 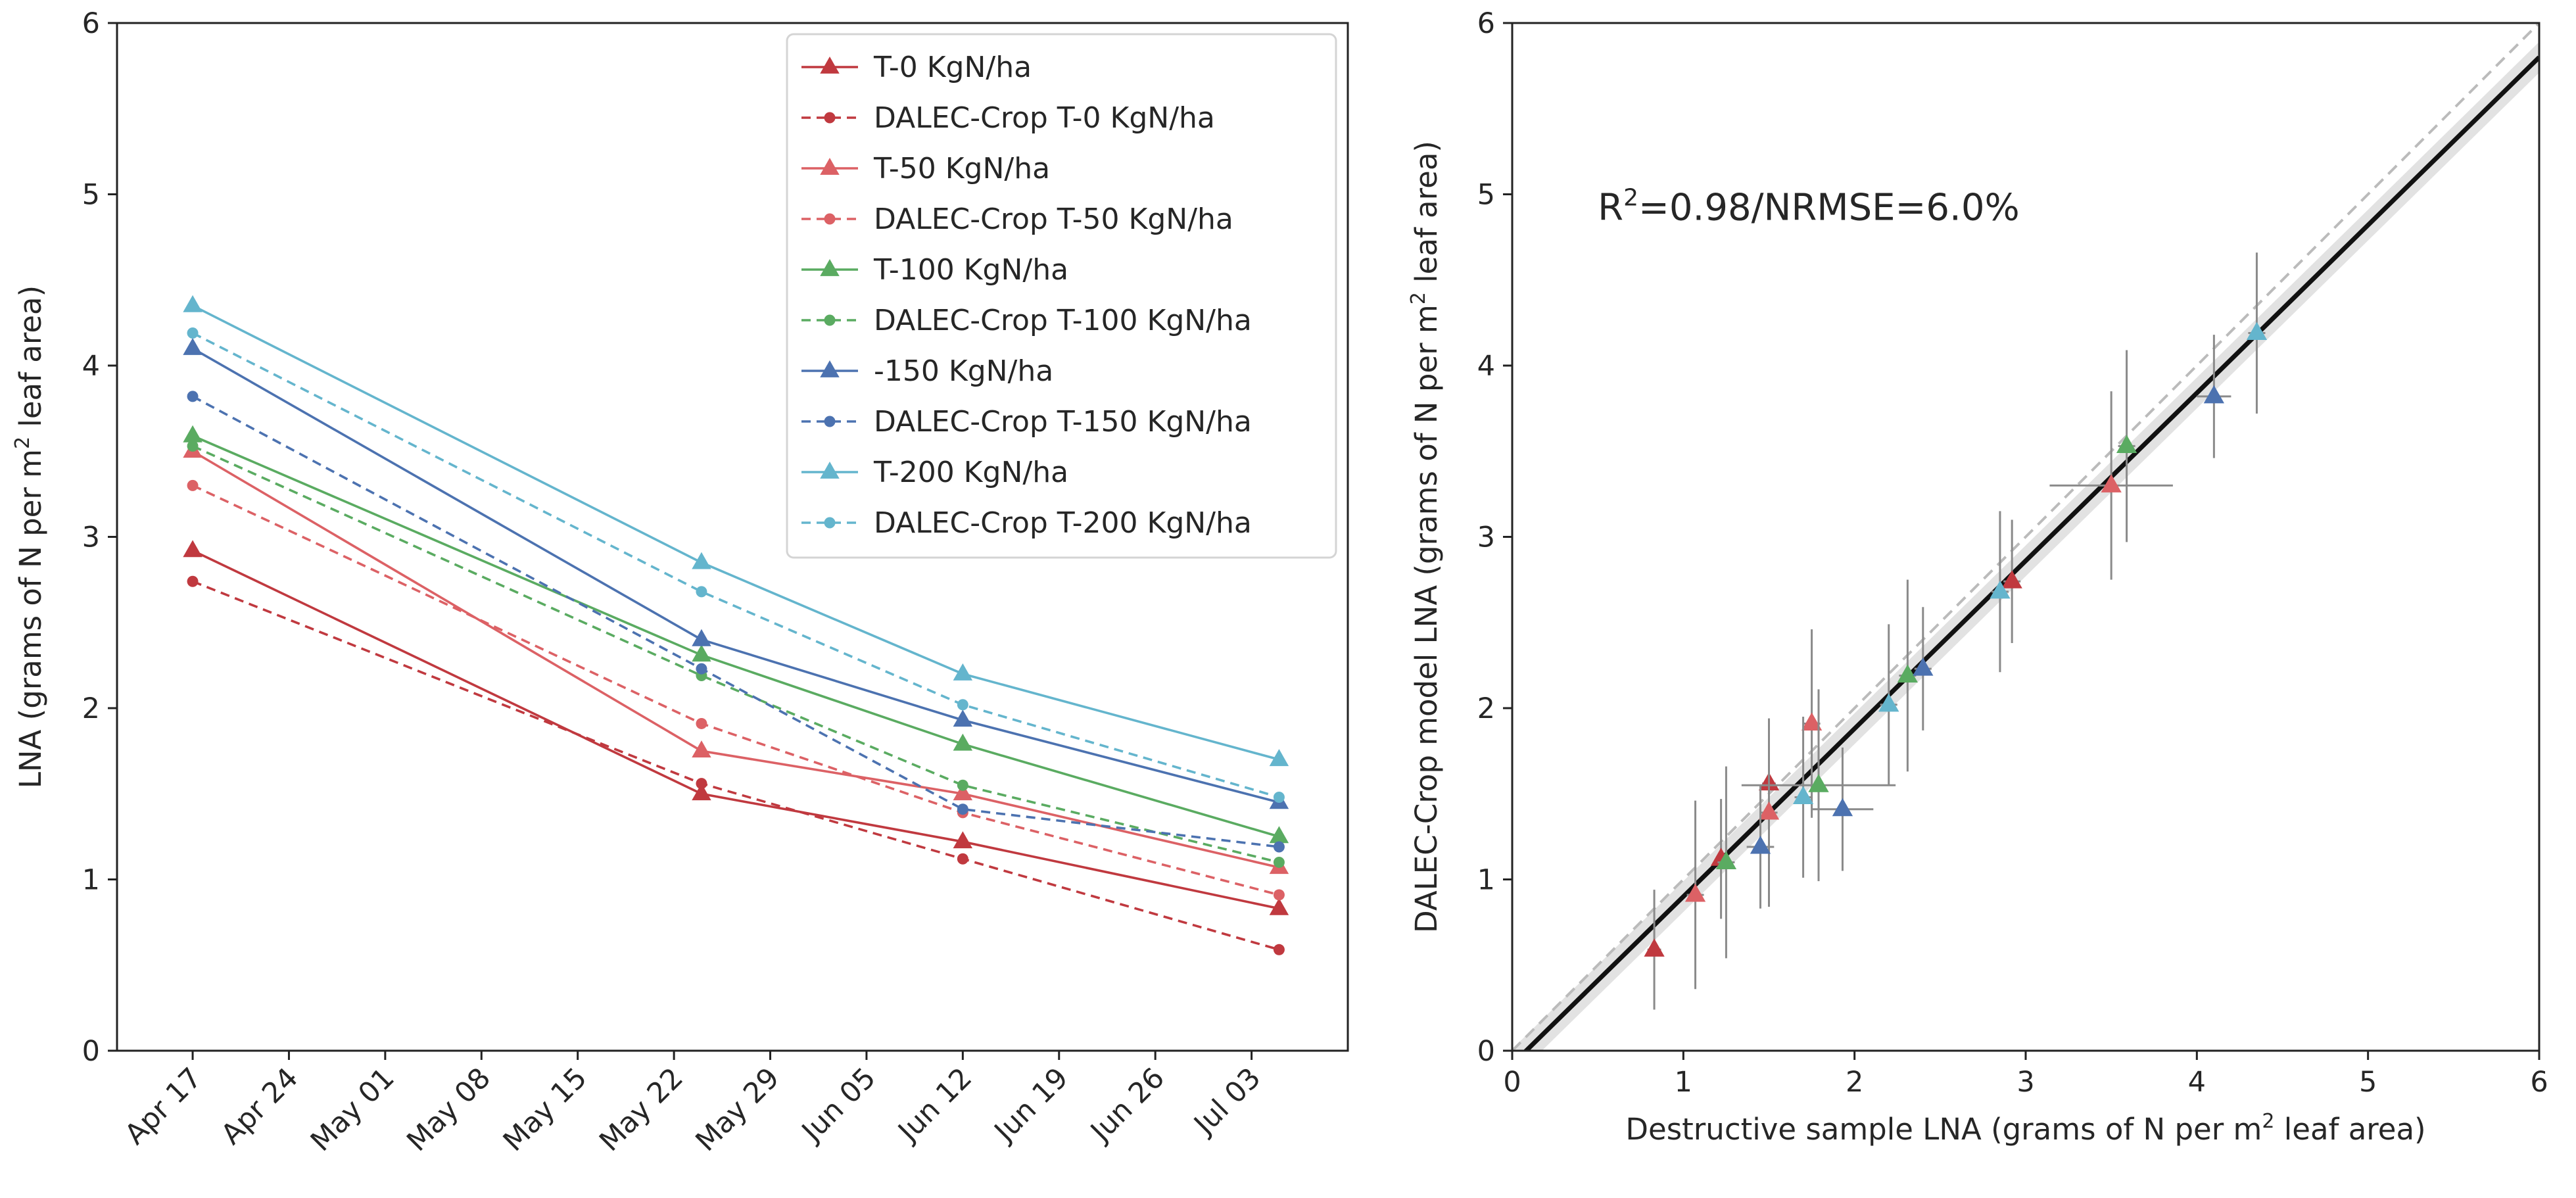 What do you see at coordinates (1486, 537) in the screenshot?
I see `right-y-tick-label: 3` at bounding box center [1486, 537].